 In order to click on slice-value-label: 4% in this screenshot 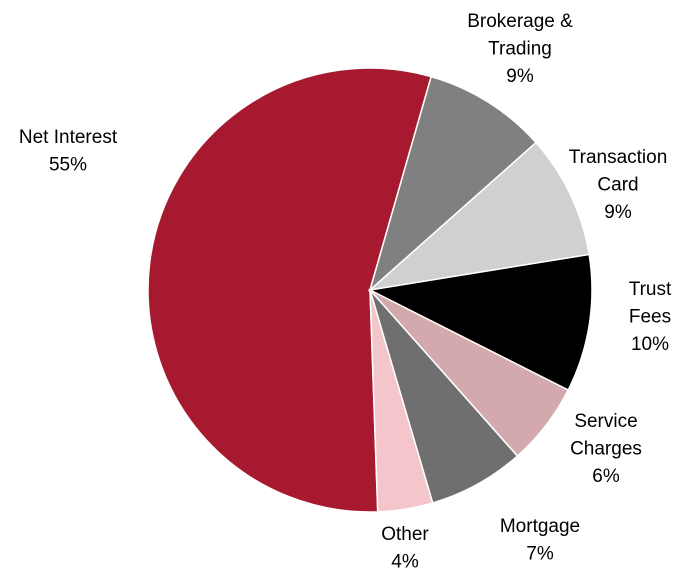, I will do `click(405, 562)`.